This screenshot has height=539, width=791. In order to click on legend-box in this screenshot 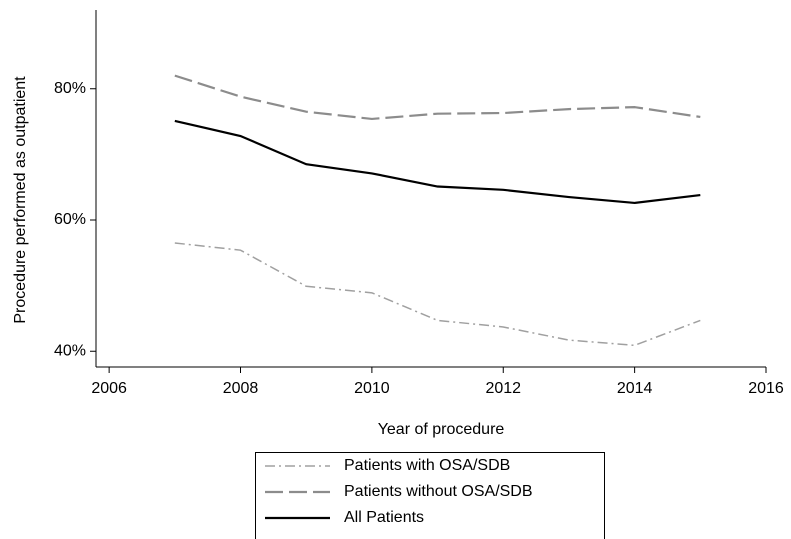, I will do `click(430, 495)`.